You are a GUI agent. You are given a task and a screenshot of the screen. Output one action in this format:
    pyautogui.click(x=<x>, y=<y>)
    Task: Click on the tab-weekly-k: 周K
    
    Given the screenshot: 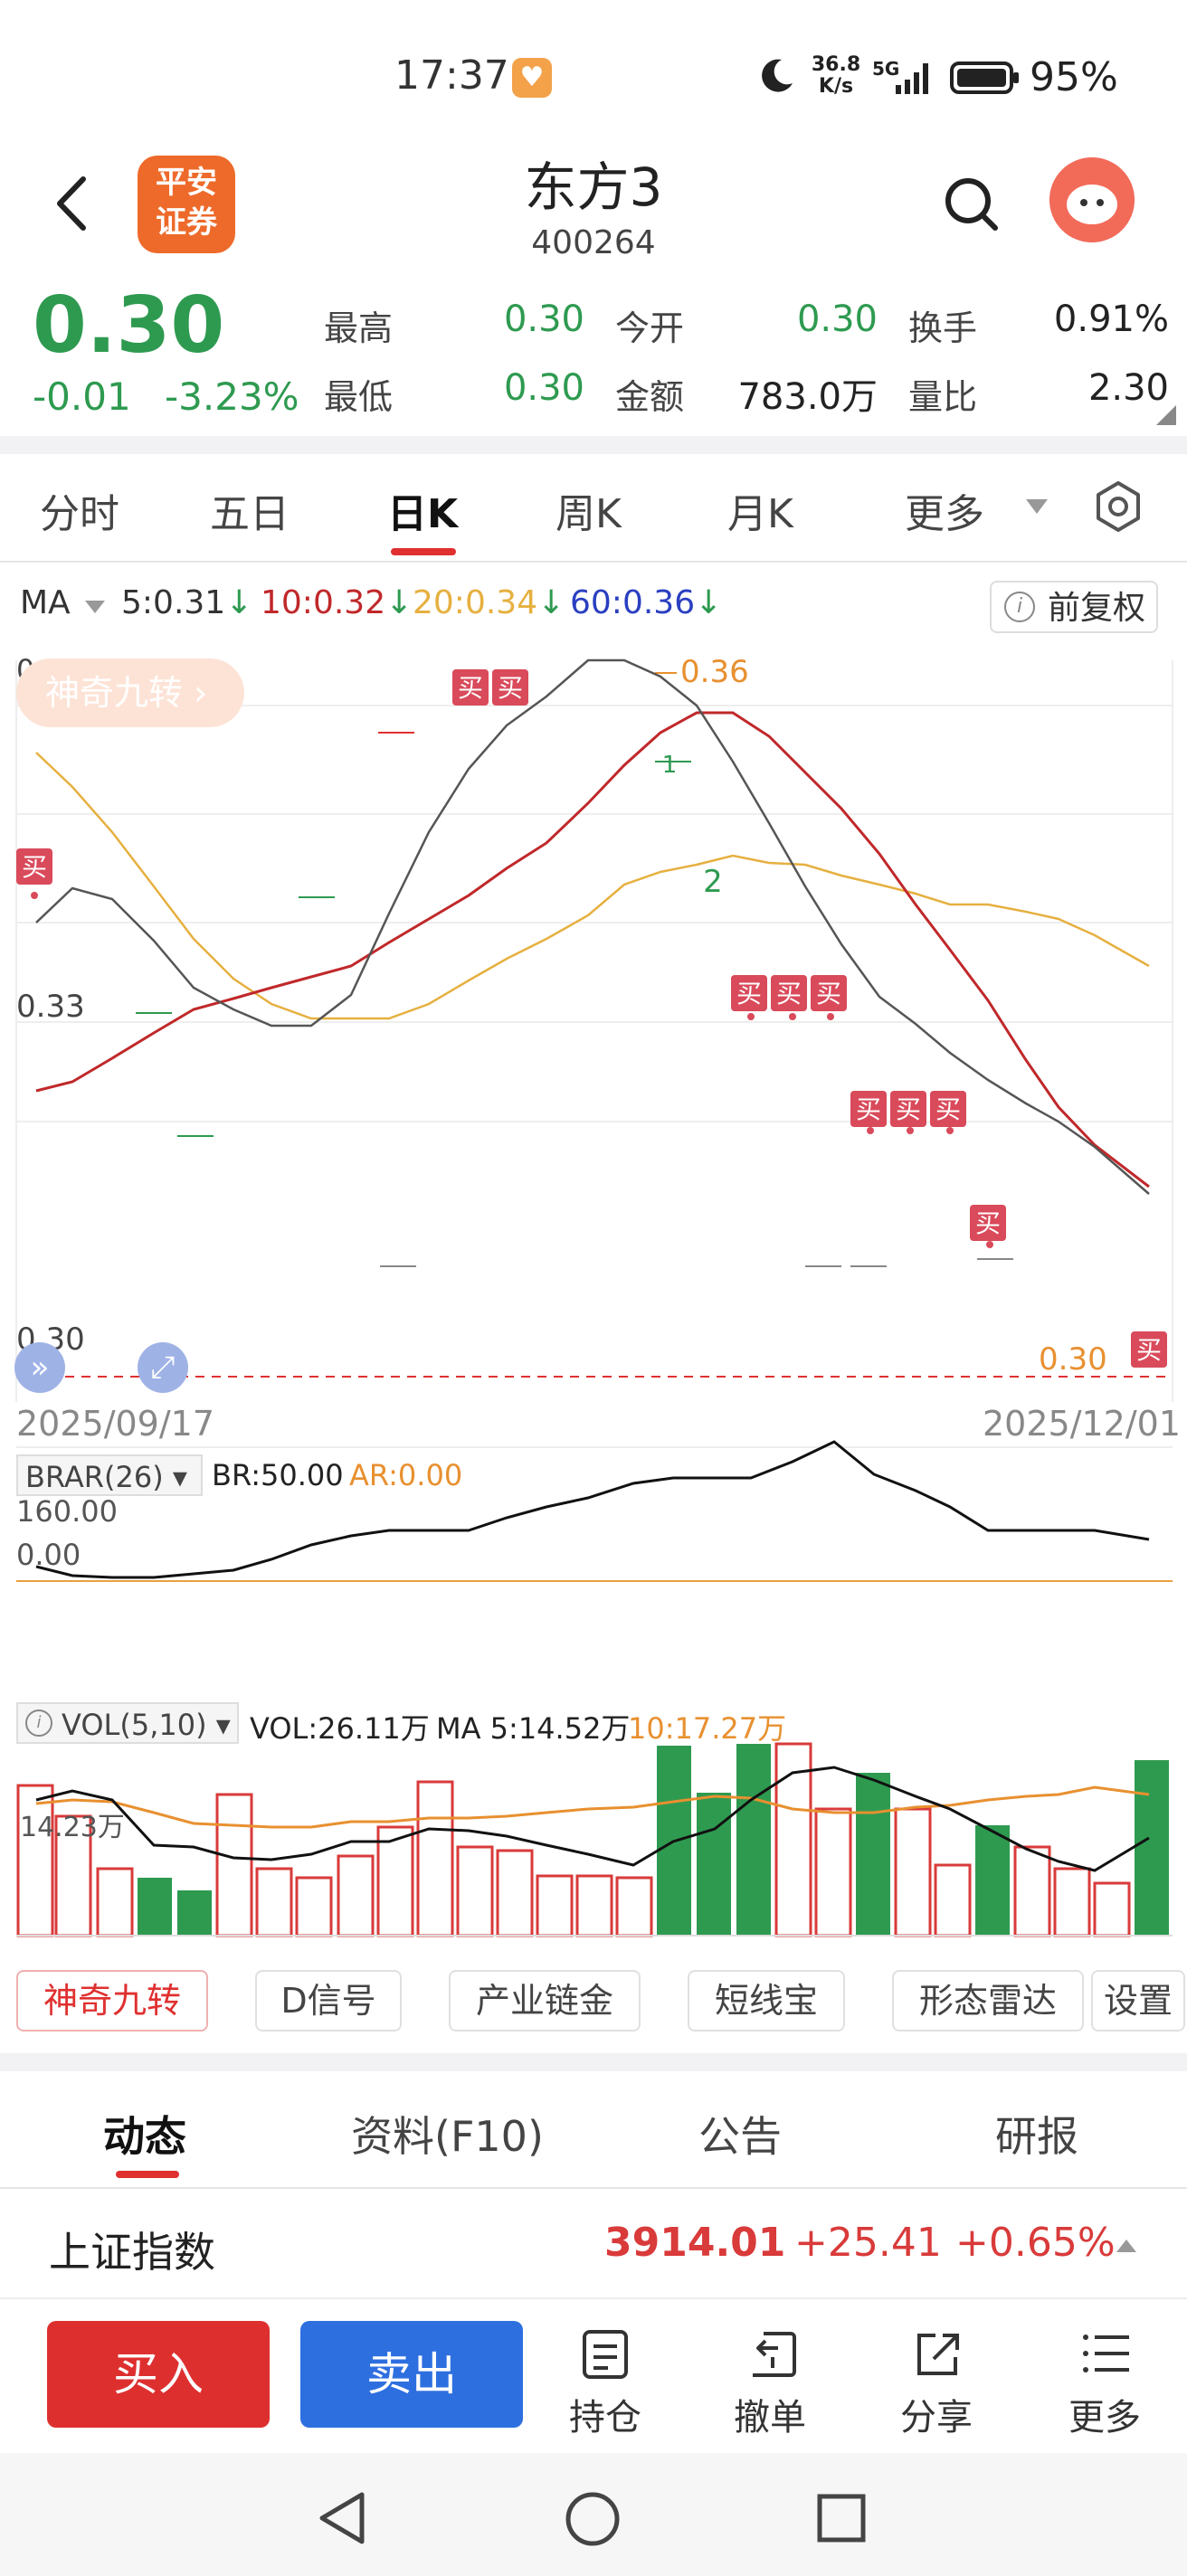 What is the action you would take?
    pyautogui.click(x=589, y=514)
    